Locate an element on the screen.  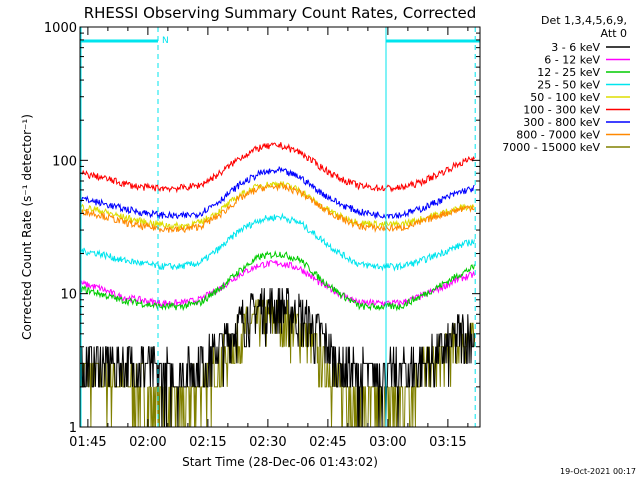
legend-label: 800 - 7000 keV is located at coordinates (558, 135).